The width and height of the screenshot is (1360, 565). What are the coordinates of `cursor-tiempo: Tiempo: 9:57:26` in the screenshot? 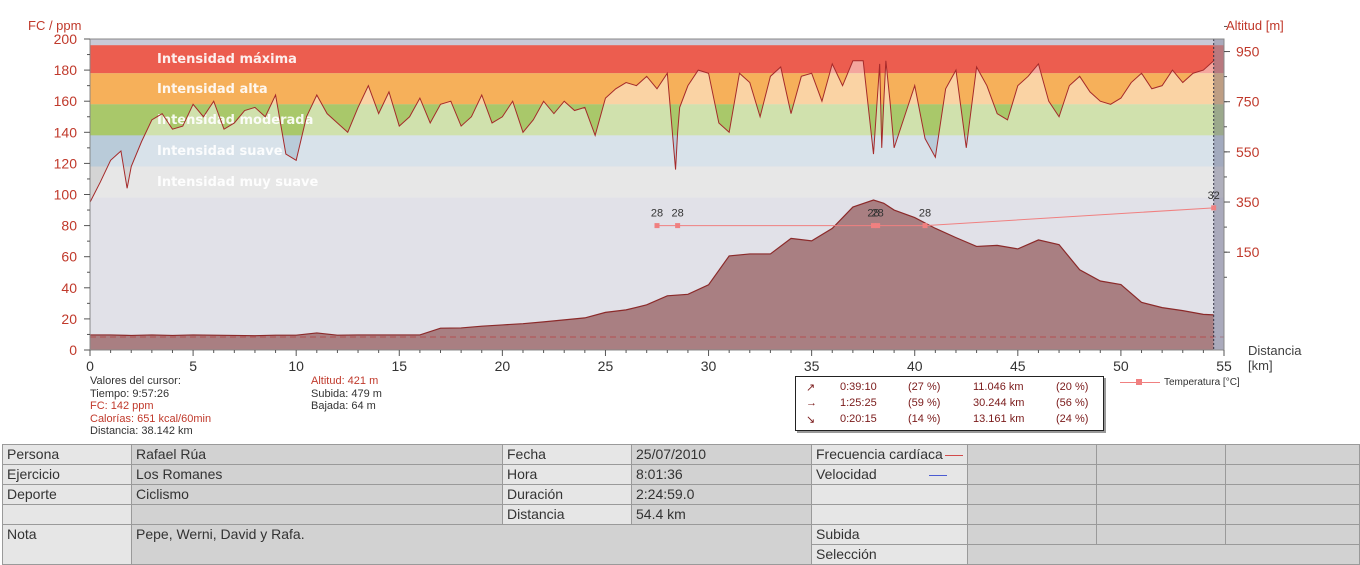 It's located at (130, 393).